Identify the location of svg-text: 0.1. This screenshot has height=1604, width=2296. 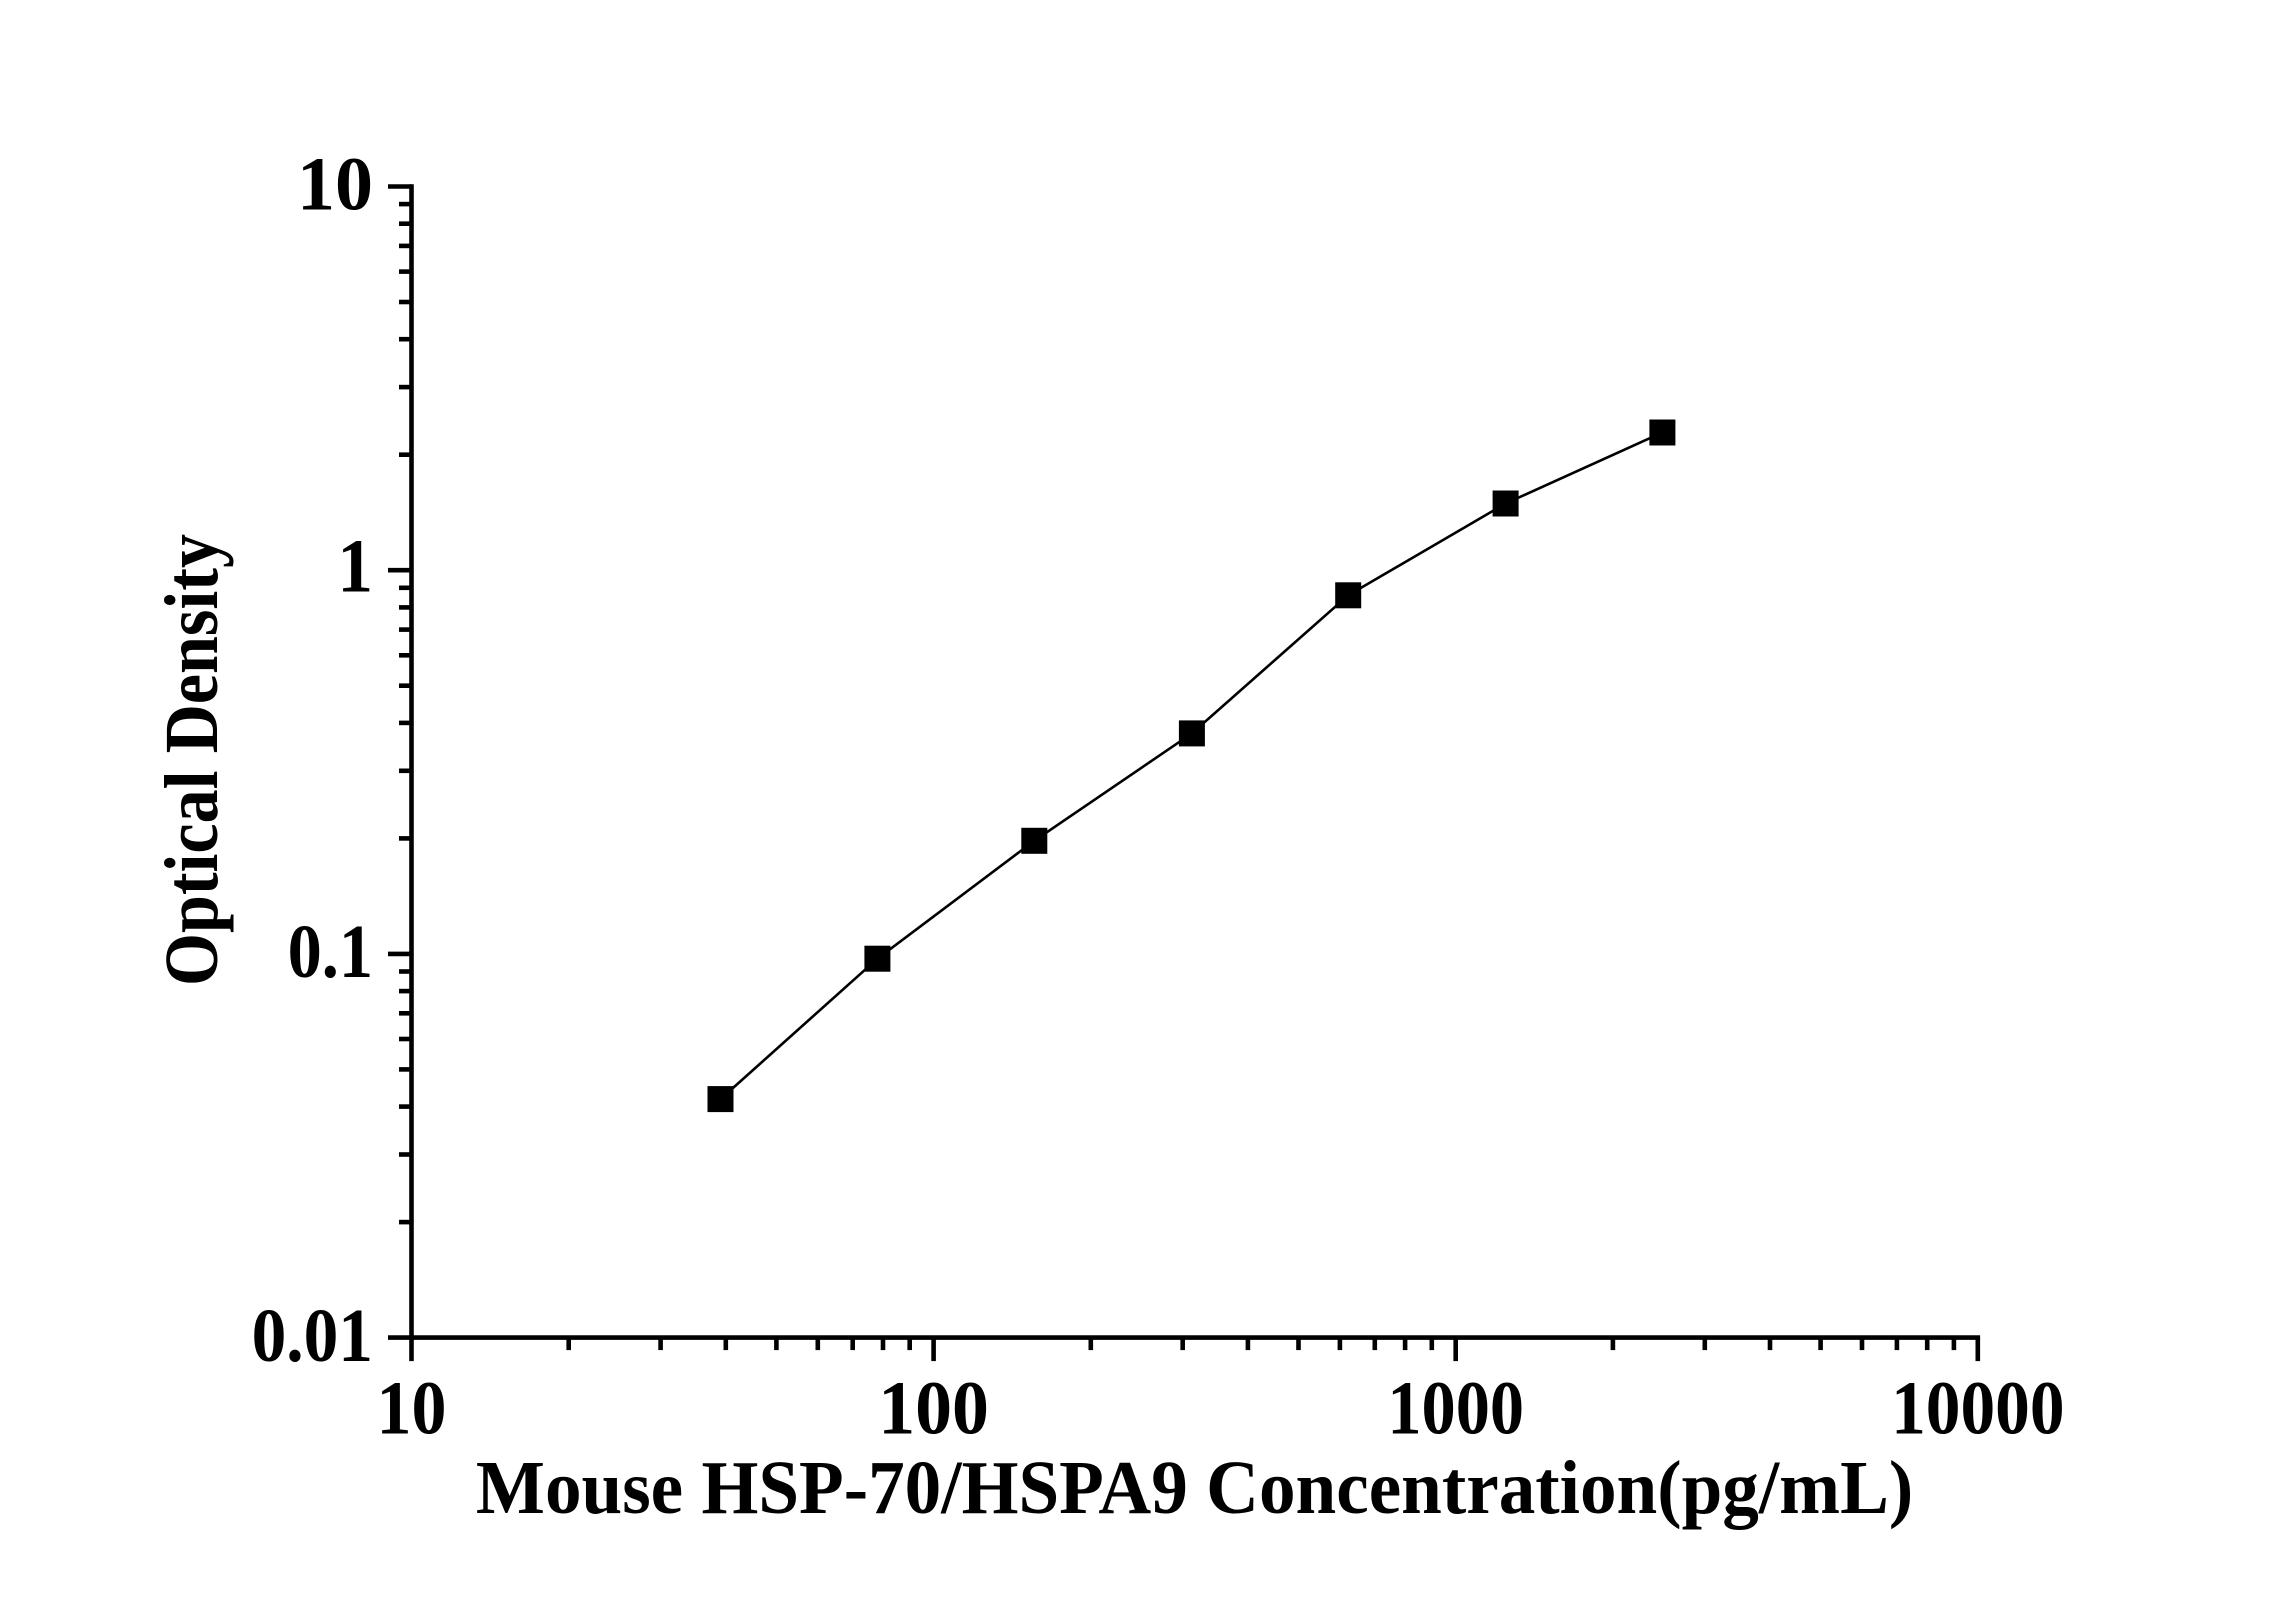
(330, 952).